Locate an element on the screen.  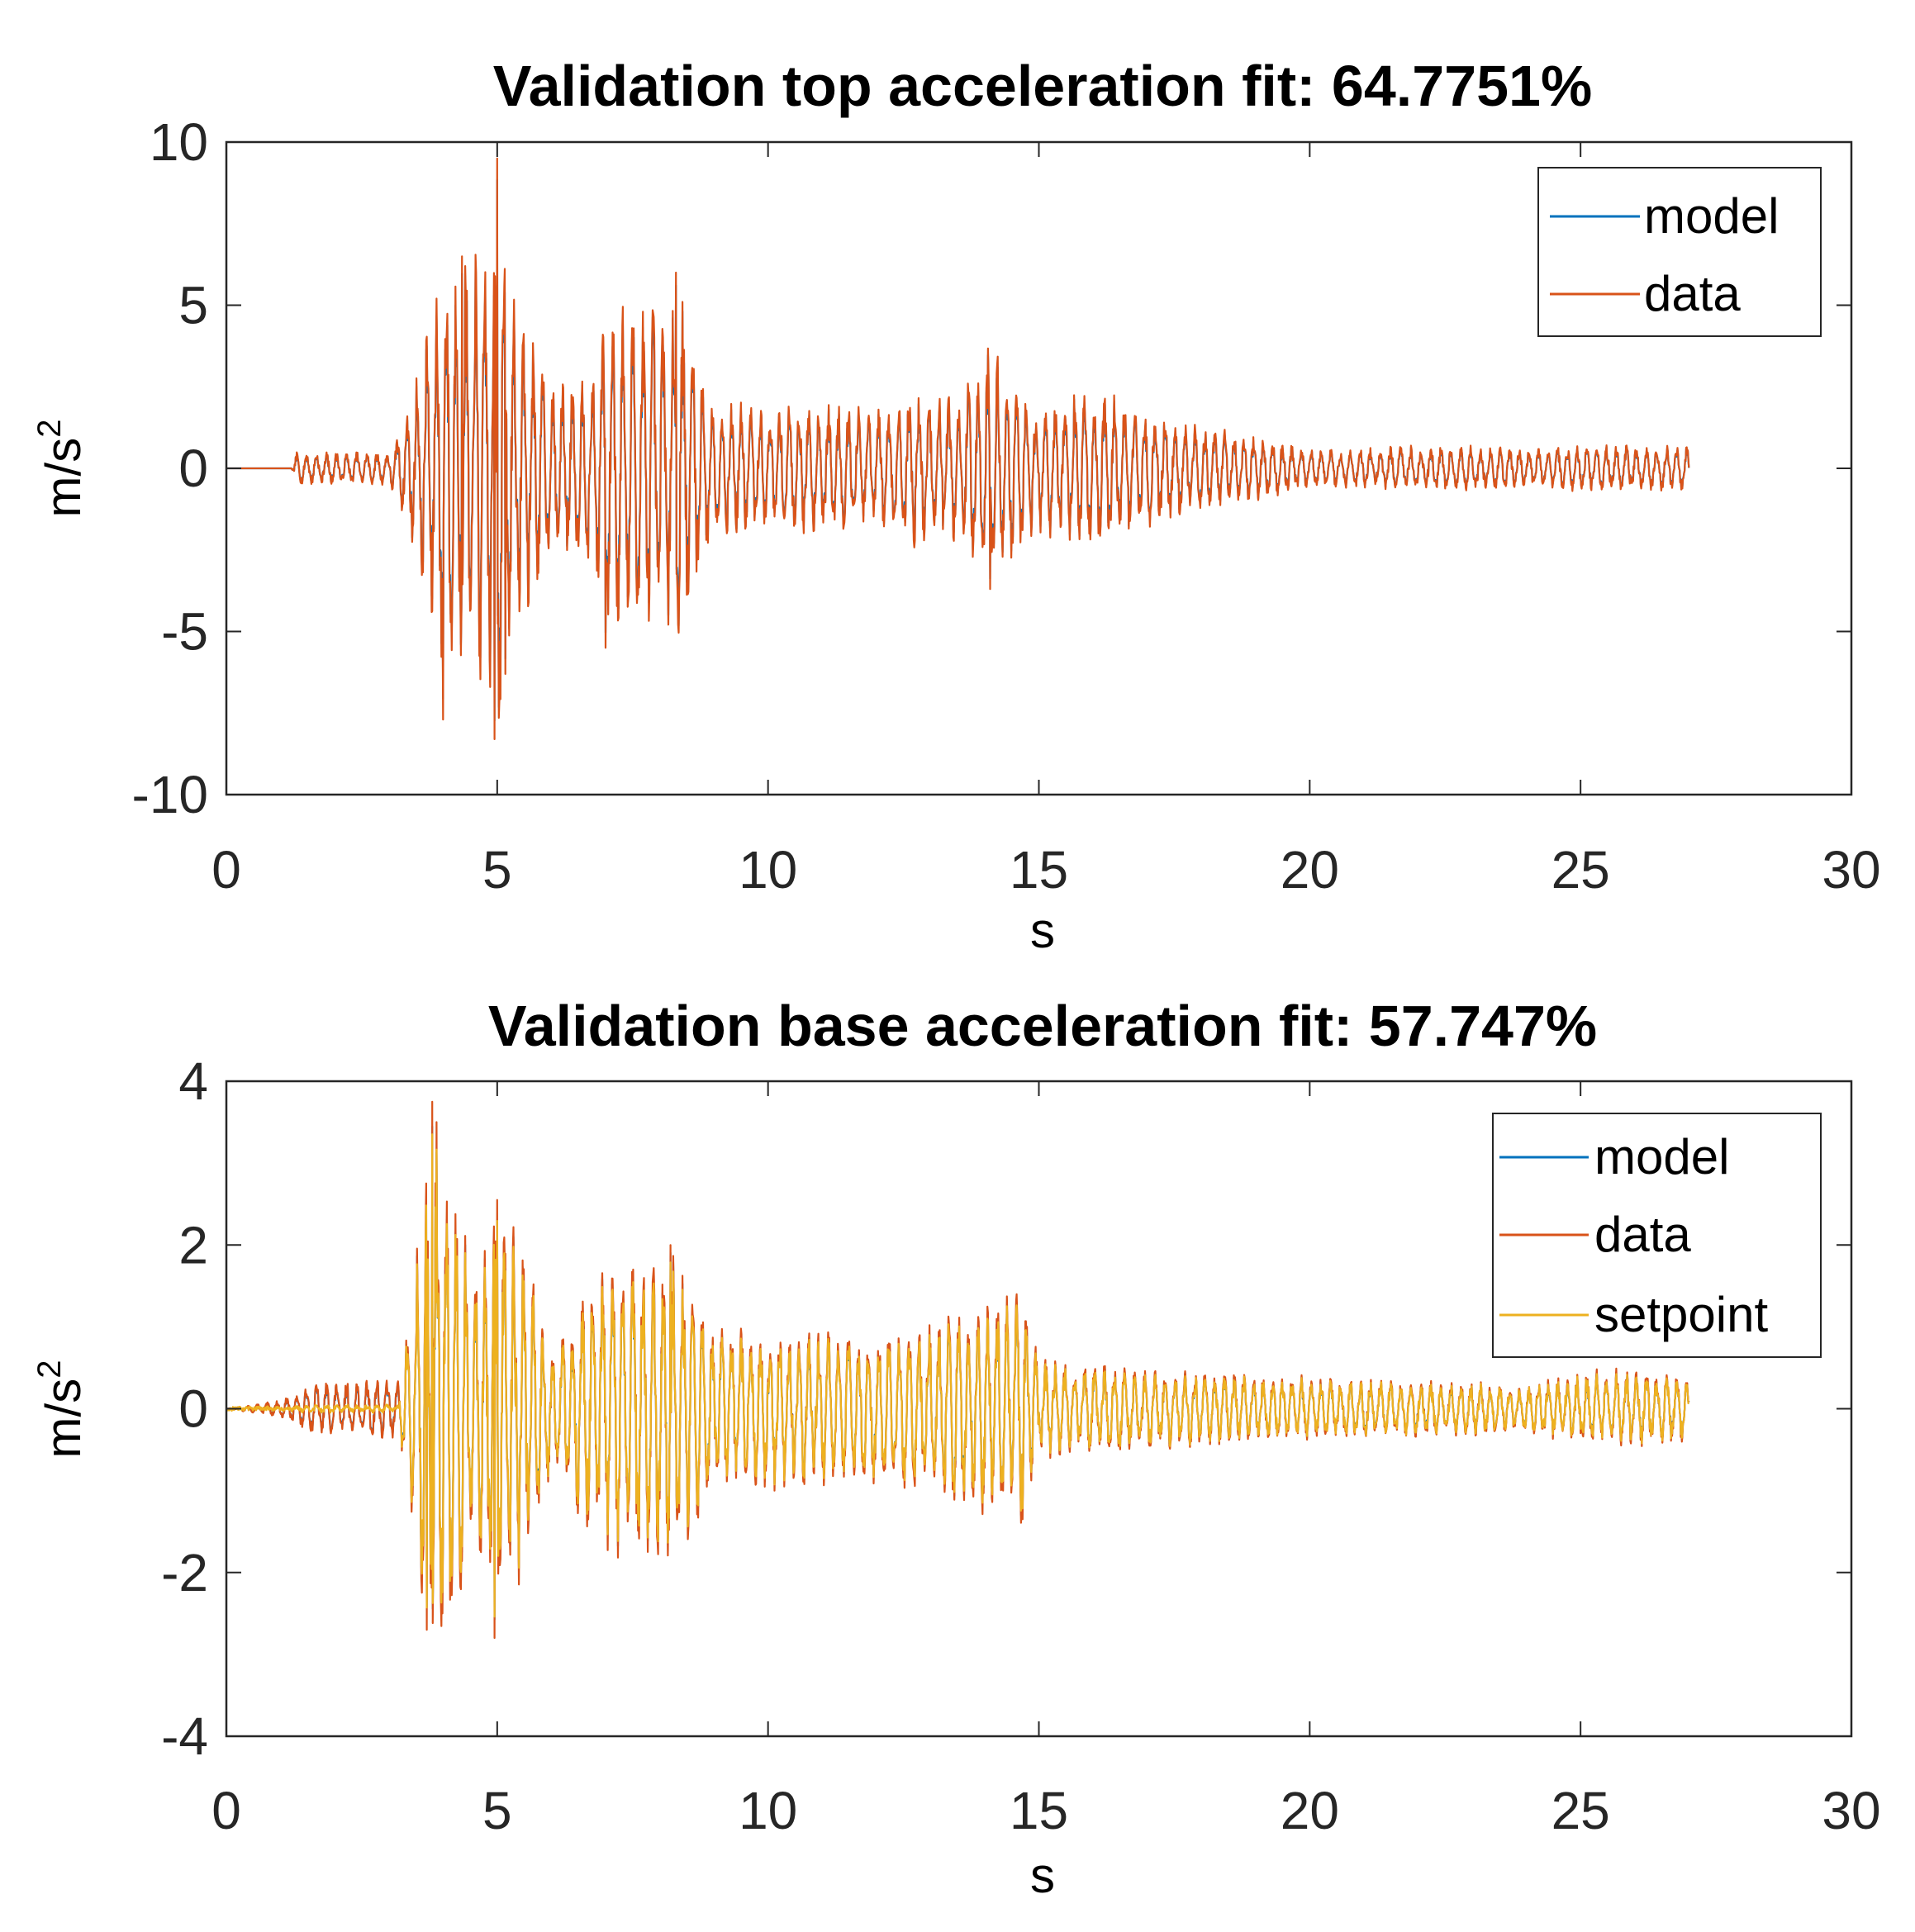
y-tick-label: 2 is located at coordinates (193, 1245).